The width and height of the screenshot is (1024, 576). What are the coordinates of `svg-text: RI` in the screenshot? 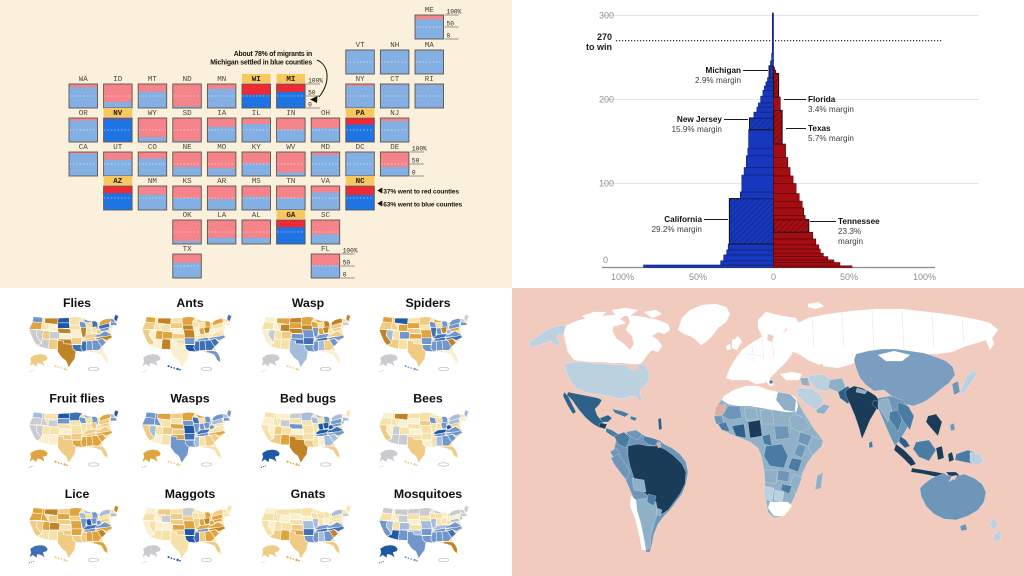 It's located at (429, 80).